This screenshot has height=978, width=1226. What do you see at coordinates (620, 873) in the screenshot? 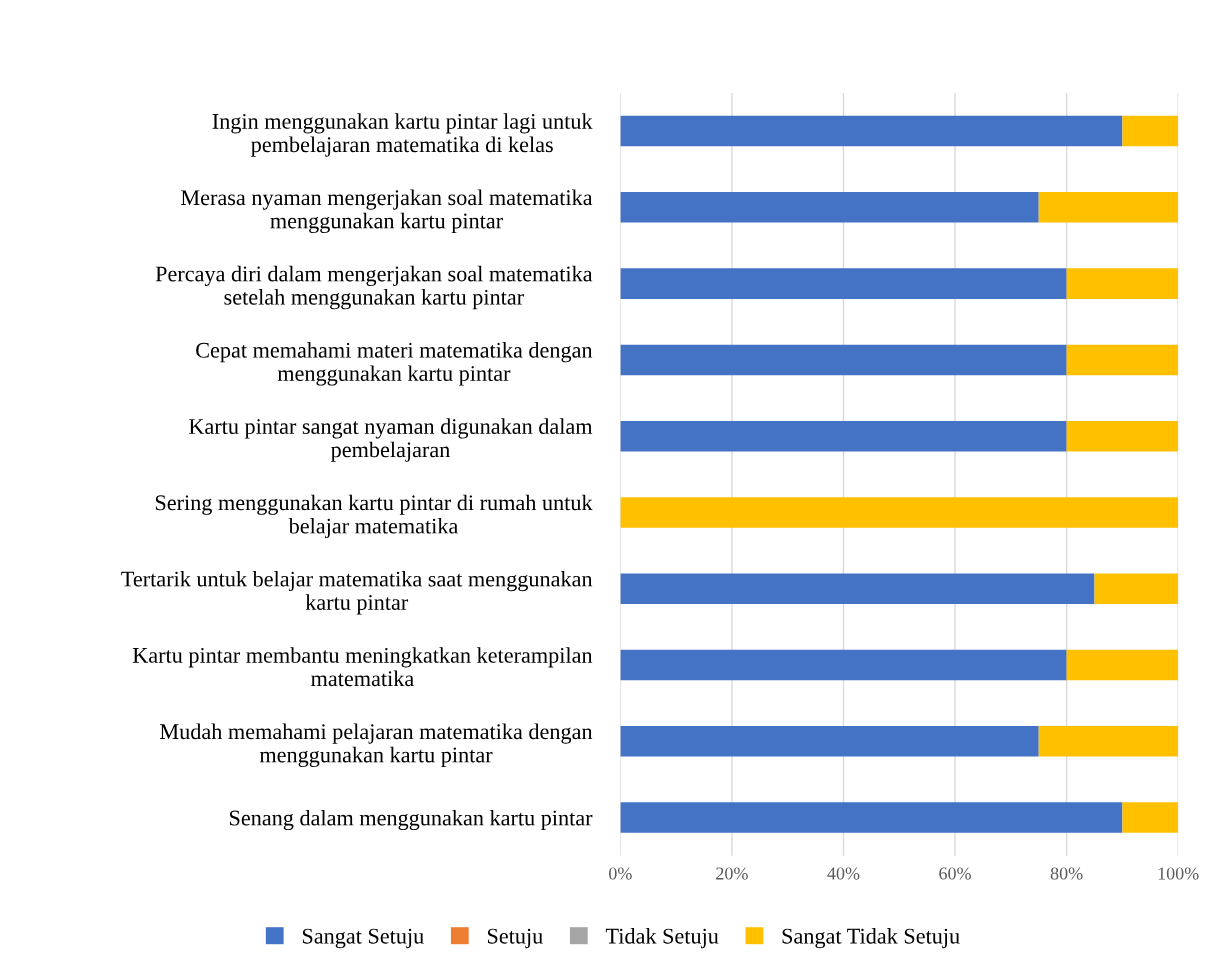
I see `x-tick-label: 0%` at bounding box center [620, 873].